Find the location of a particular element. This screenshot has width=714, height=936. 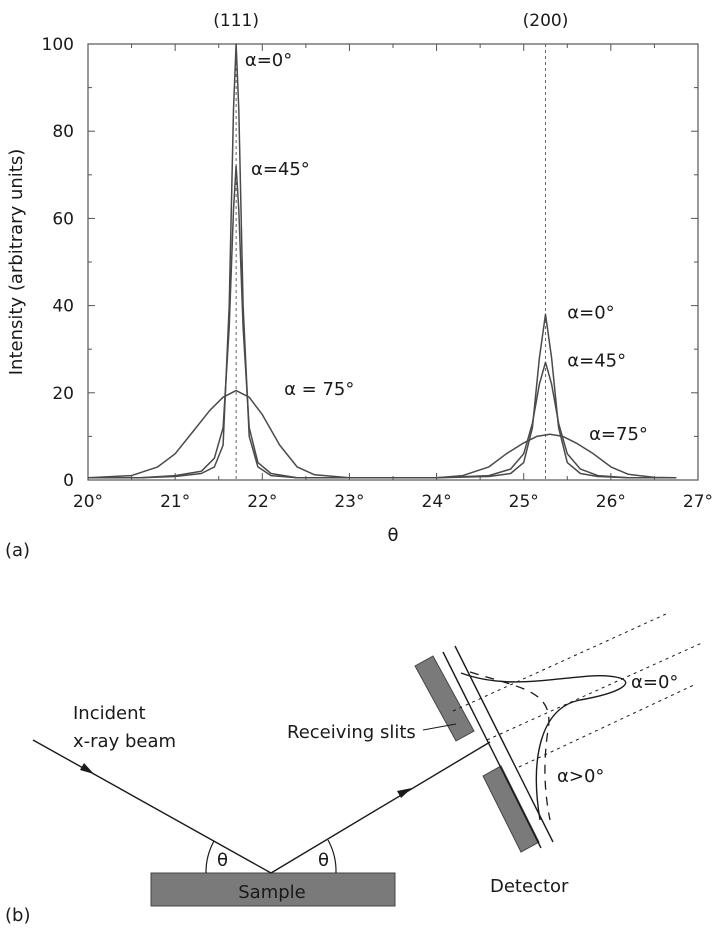

receiving-slit-upper is located at coordinates (444, 698).